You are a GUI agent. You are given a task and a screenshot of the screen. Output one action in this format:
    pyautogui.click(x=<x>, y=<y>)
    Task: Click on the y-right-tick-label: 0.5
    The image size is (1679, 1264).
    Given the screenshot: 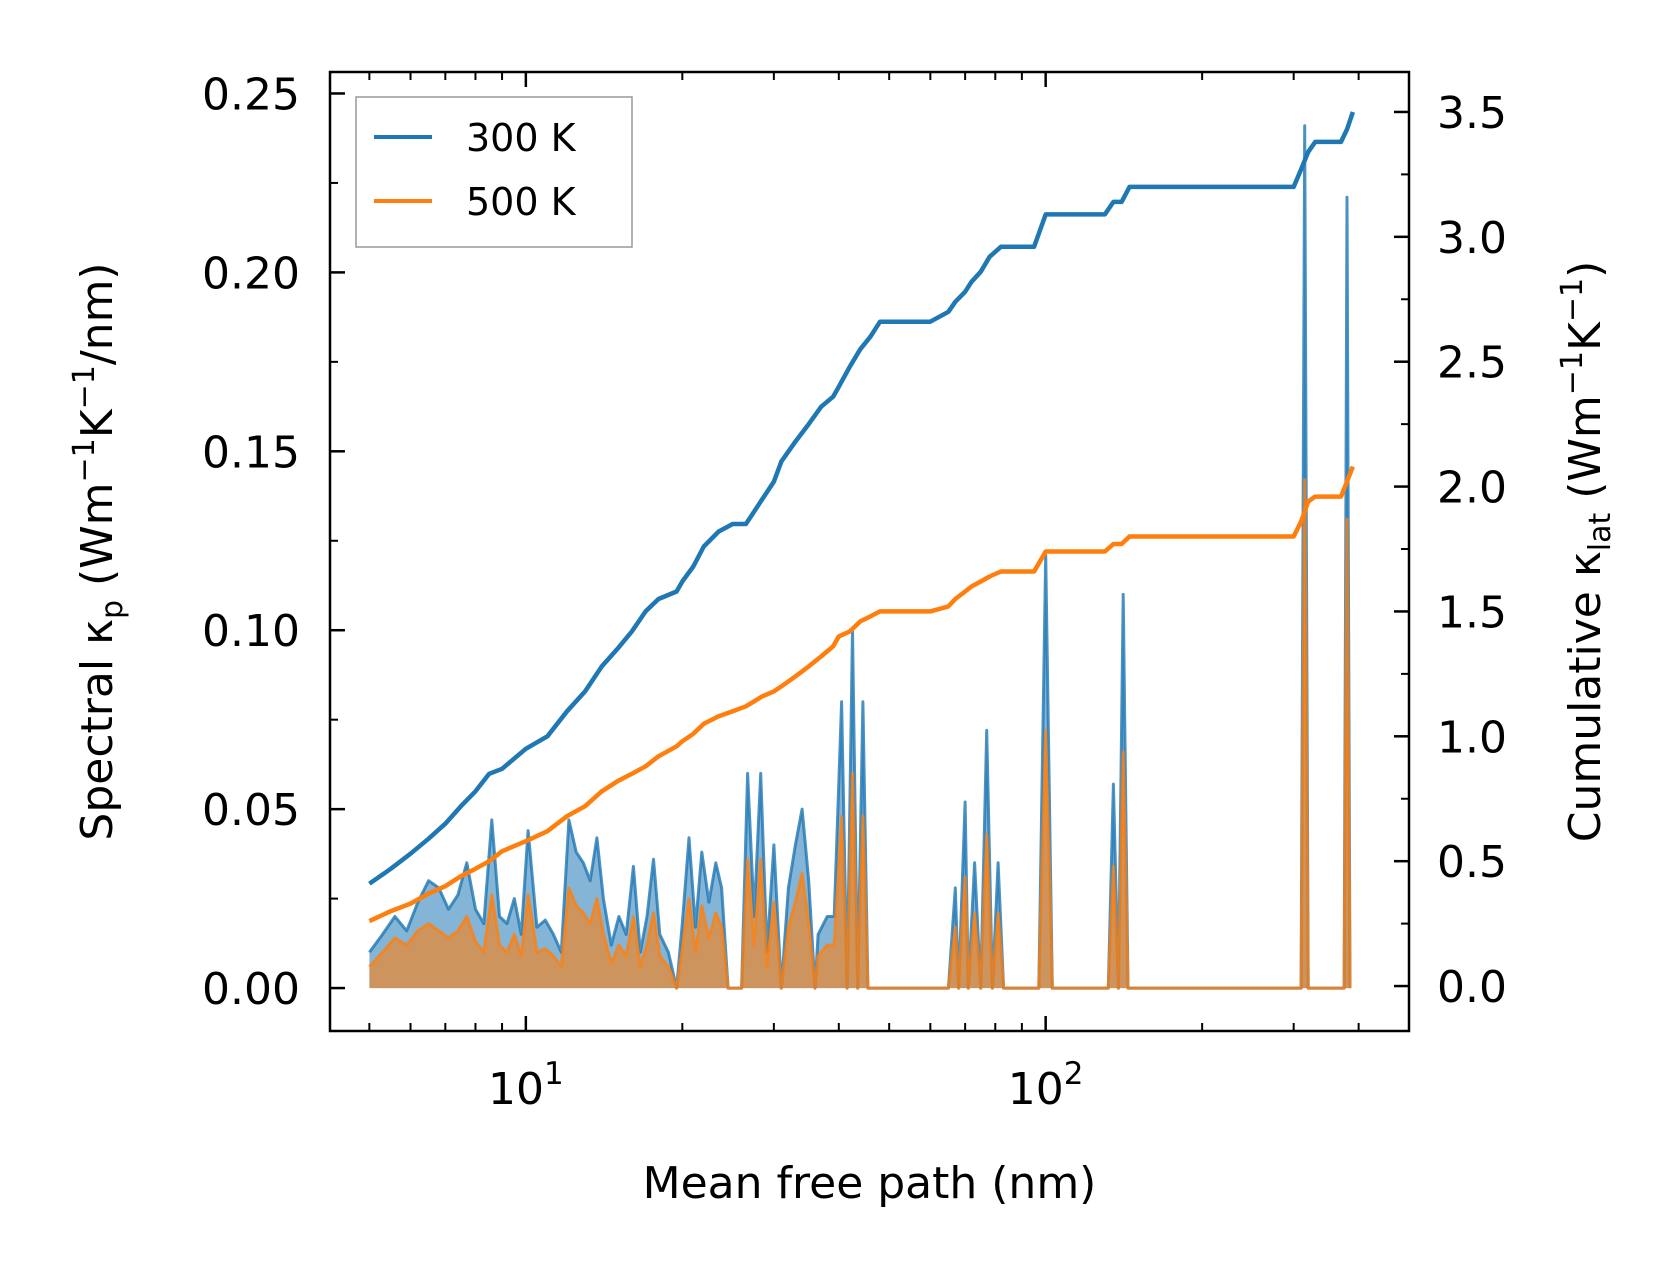 What is the action you would take?
    pyautogui.click(x=1472, y=862)
    